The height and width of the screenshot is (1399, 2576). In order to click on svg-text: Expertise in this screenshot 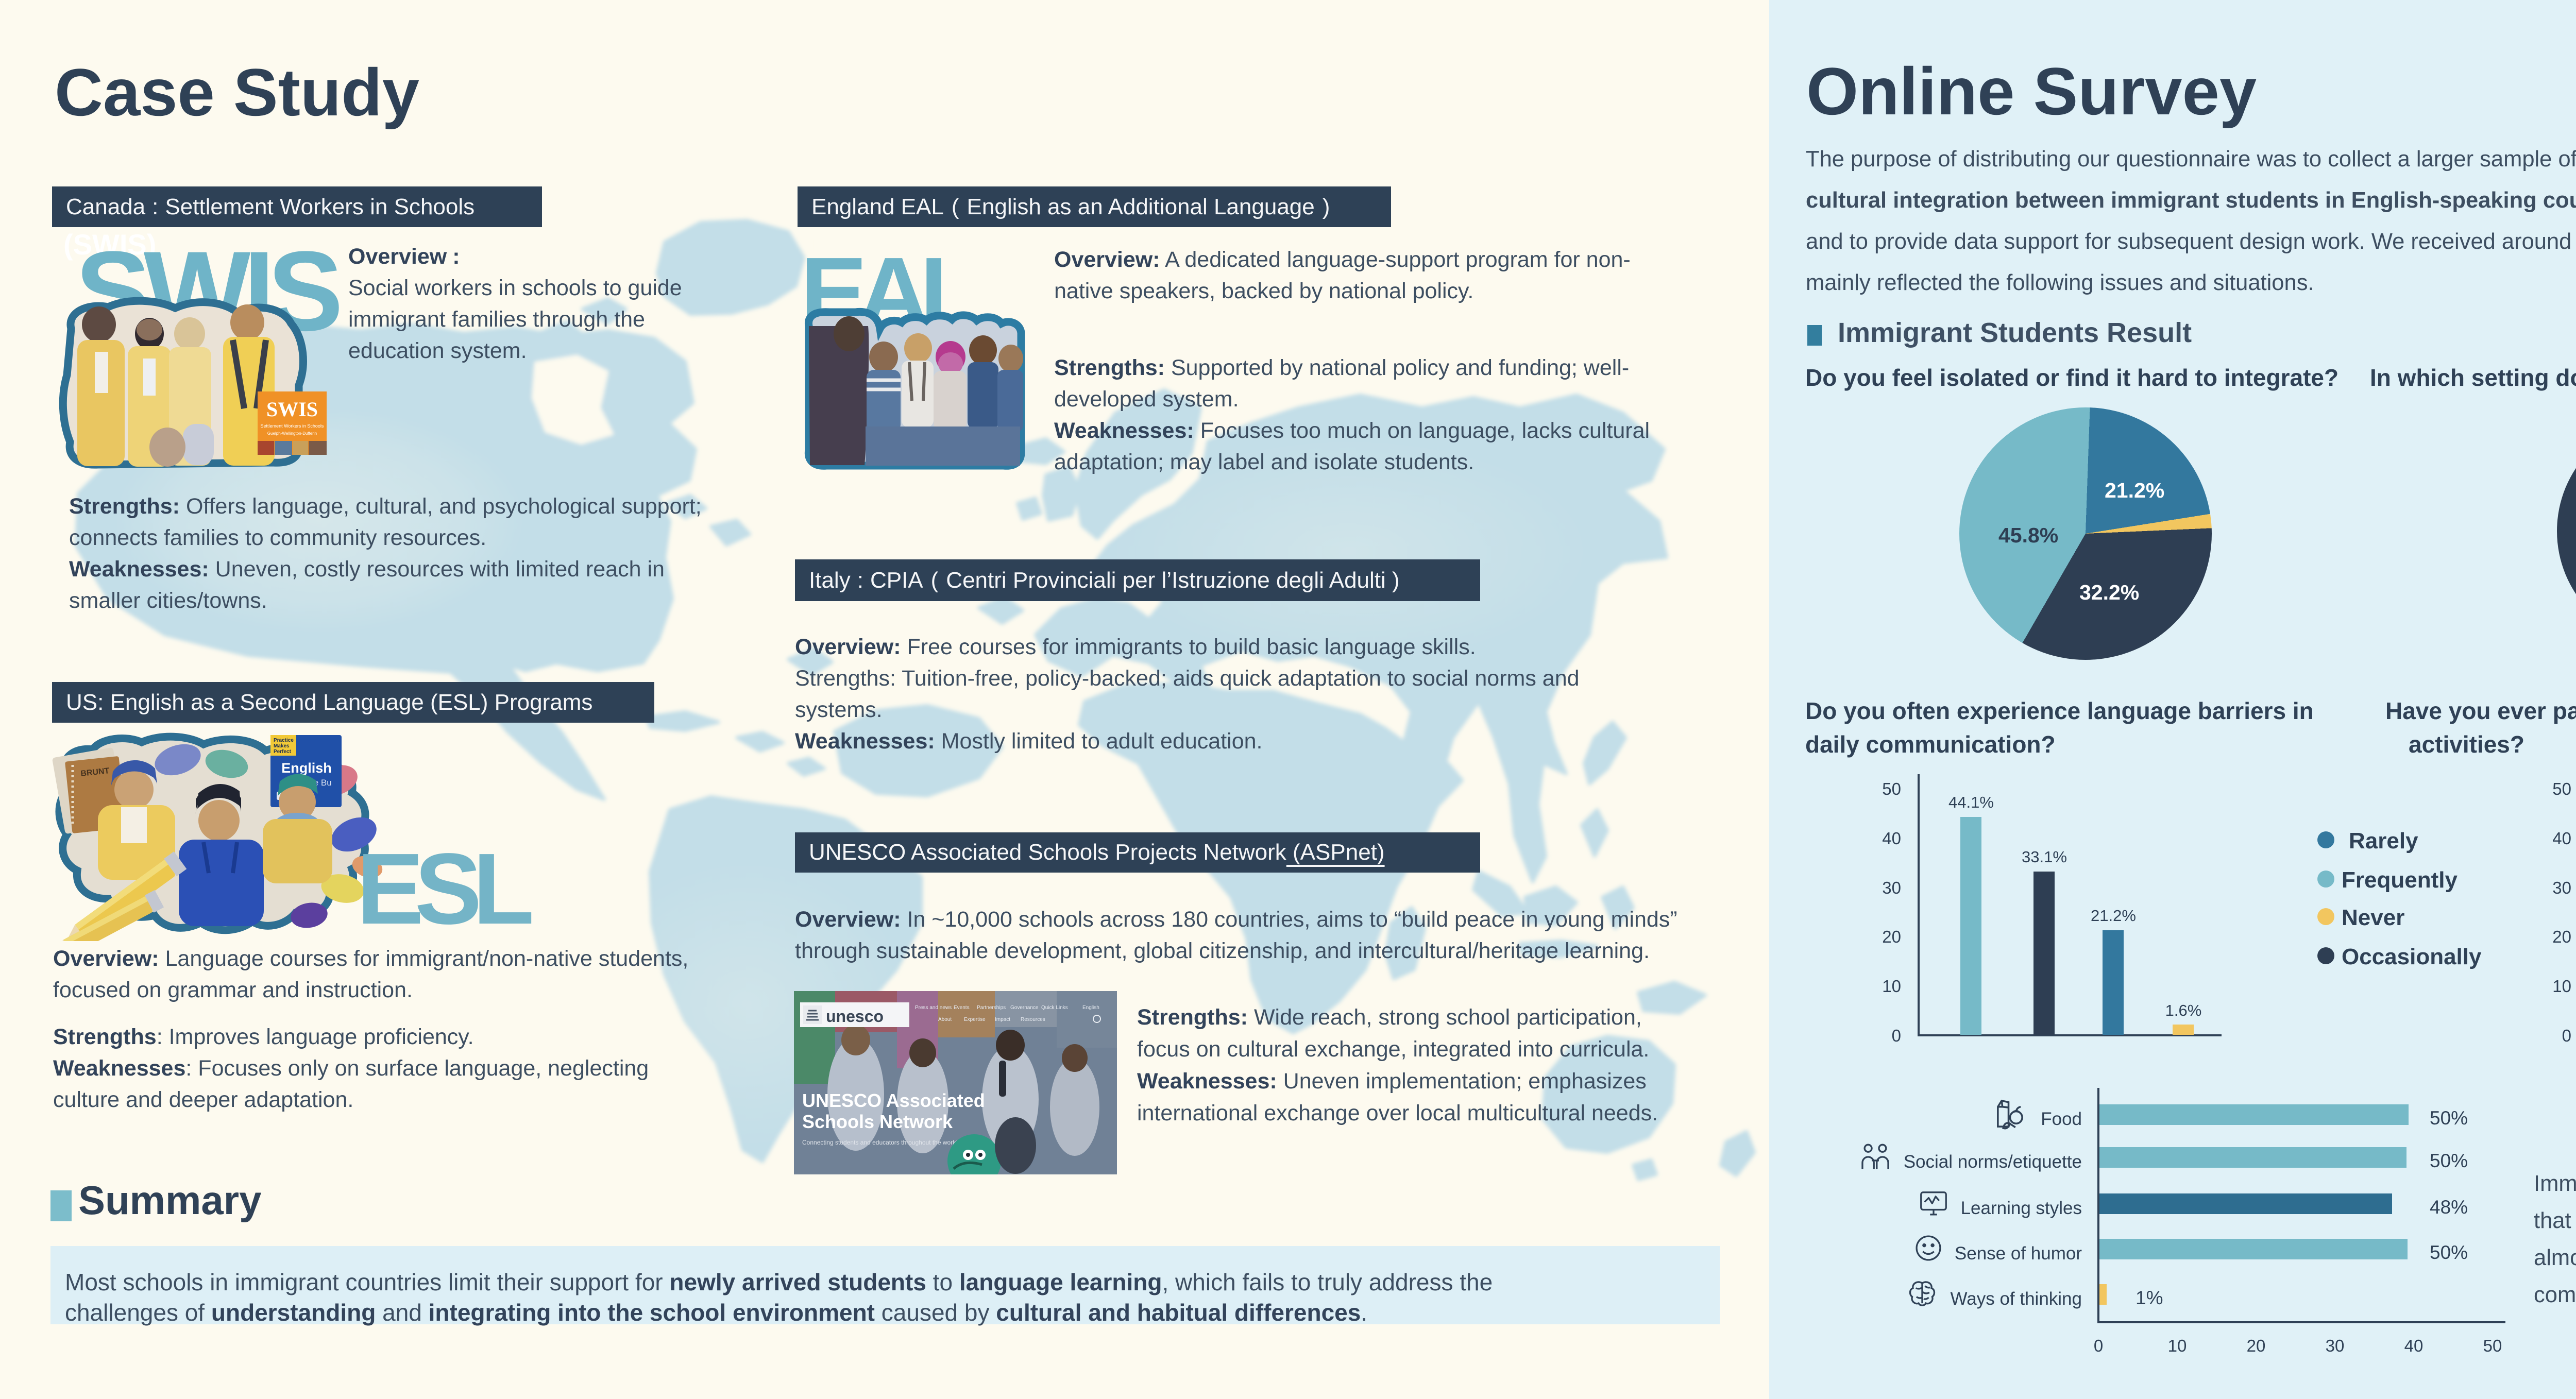, I will do `click(975, 1019)`.